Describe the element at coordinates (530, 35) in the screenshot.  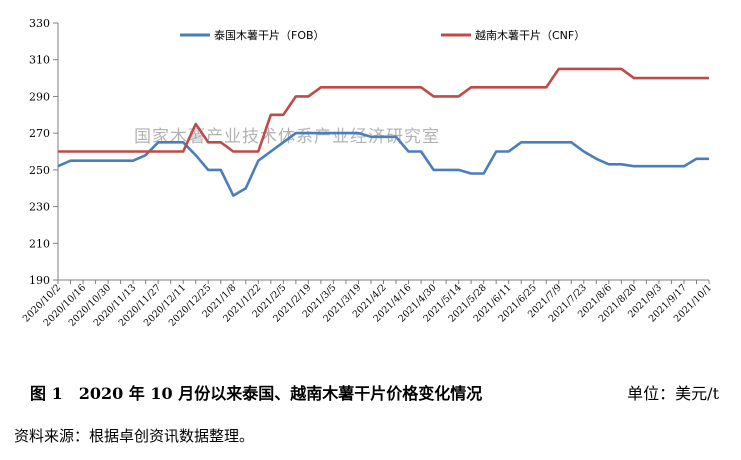
I see `legend-label-1: 越南木薯干片（CNF）` at that location.